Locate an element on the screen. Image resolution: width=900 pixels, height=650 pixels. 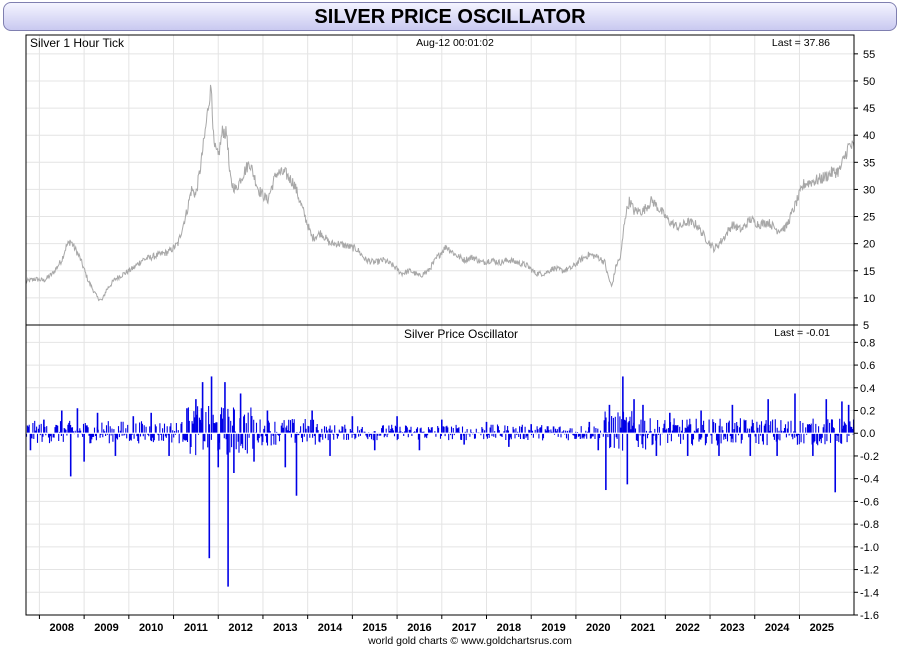
y-tick-label: -1.2 is located at coordinates (869, 571).